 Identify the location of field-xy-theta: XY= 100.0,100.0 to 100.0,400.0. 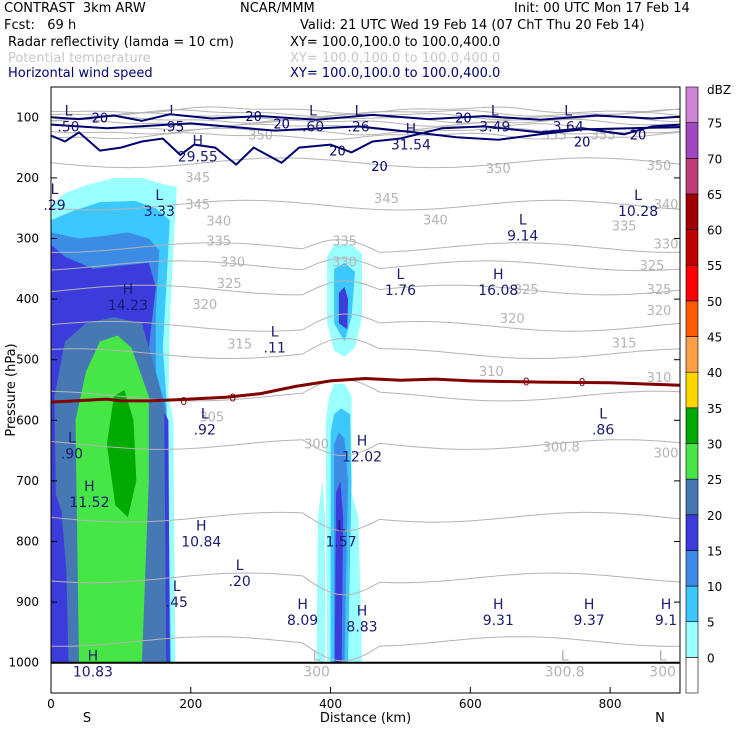
(395, 58).